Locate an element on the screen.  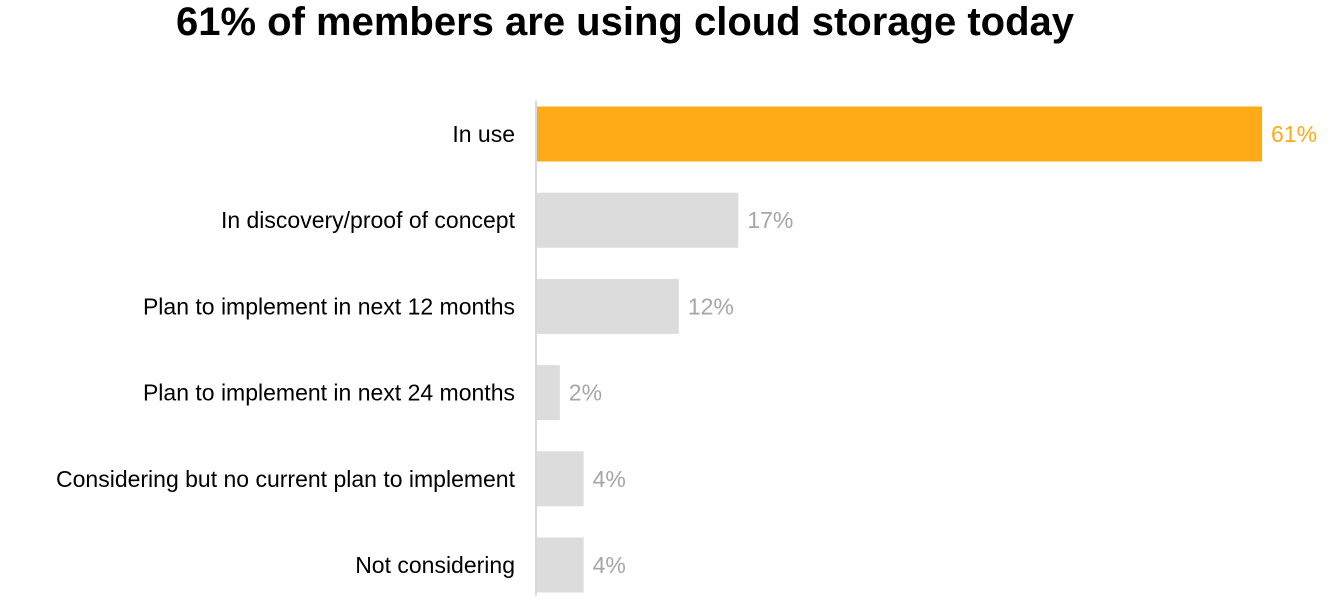
value-label-3: 2% is located at coordinates (585, 393).